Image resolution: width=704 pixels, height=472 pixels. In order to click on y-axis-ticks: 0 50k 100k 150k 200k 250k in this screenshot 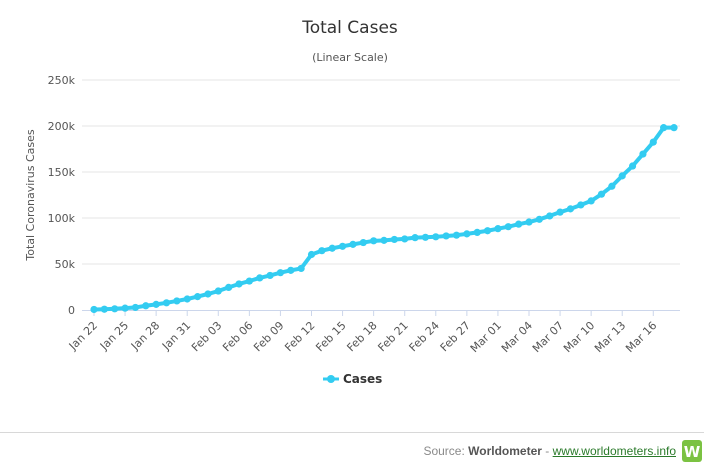, I will do `click(62, 195)`.